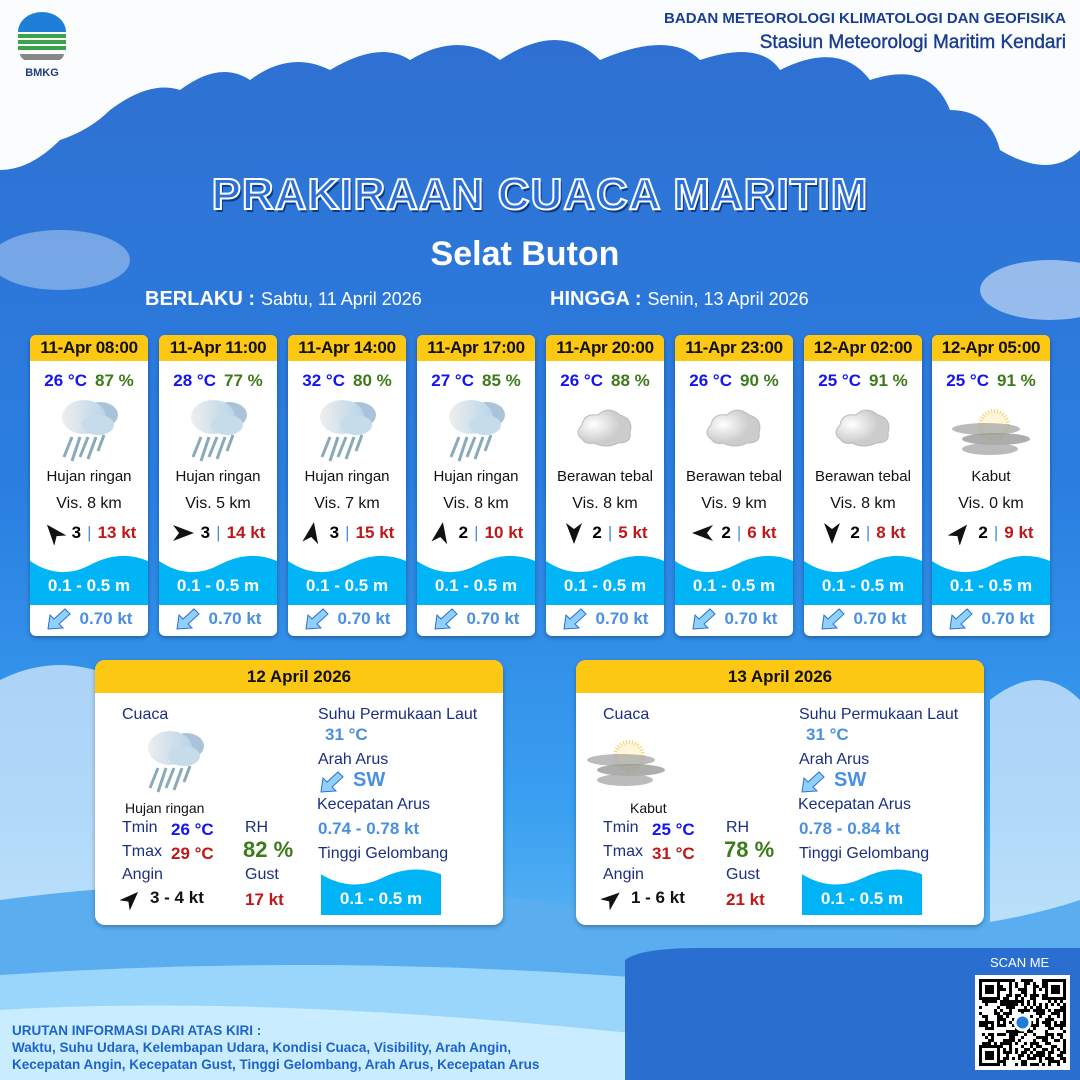 The height and width of the screenshot is (1080, 1080). Describe the element at coordinates (476, 503) in the screenshot. I see `visibility: Vis. 8 km` at that location.